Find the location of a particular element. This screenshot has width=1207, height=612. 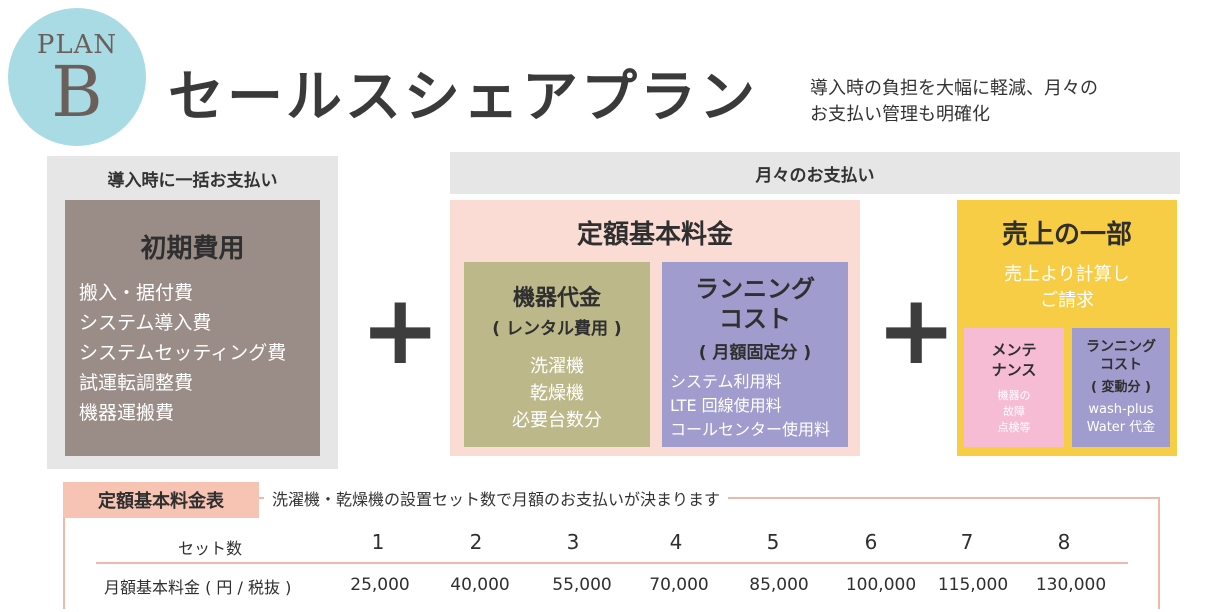

price-row-label: 月額基本料金 ( 円 / 税抜 ) is located at coordinates (198, 587).